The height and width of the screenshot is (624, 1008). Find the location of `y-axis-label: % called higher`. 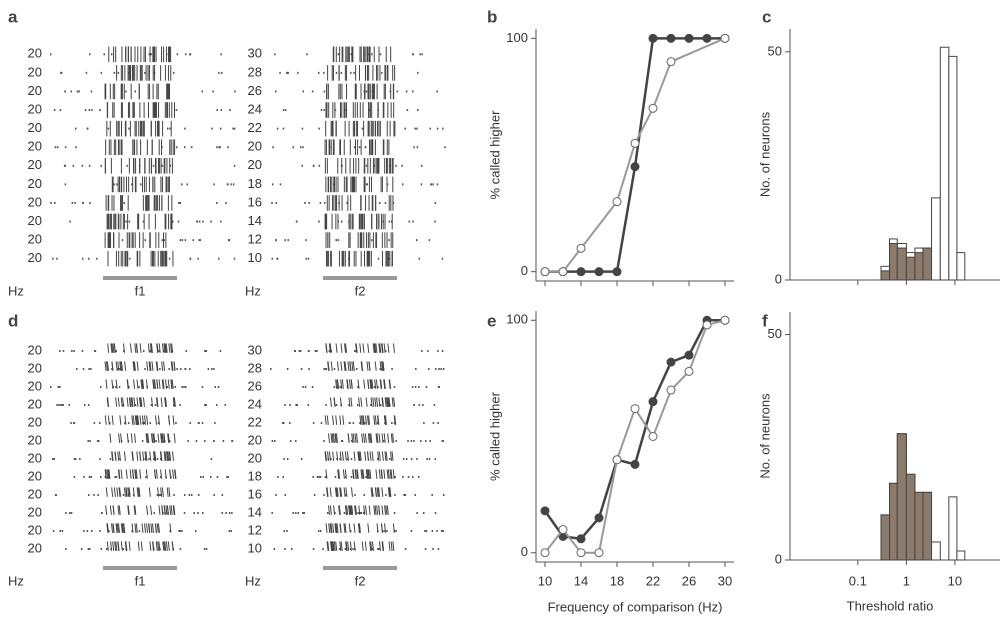

y-axis-label: % called higher is located at coordinates (494, 155).